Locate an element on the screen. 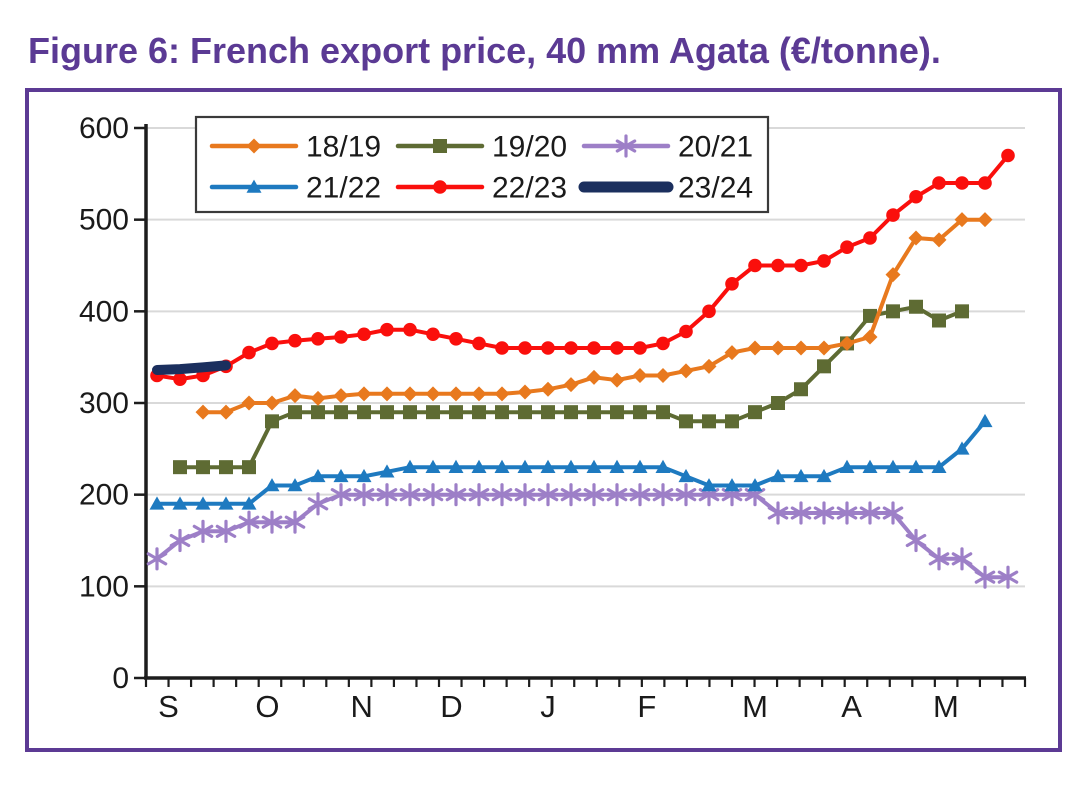 This screenshot has width=1090, height=785. month-label-0: S is located at coordinates (168, 706).